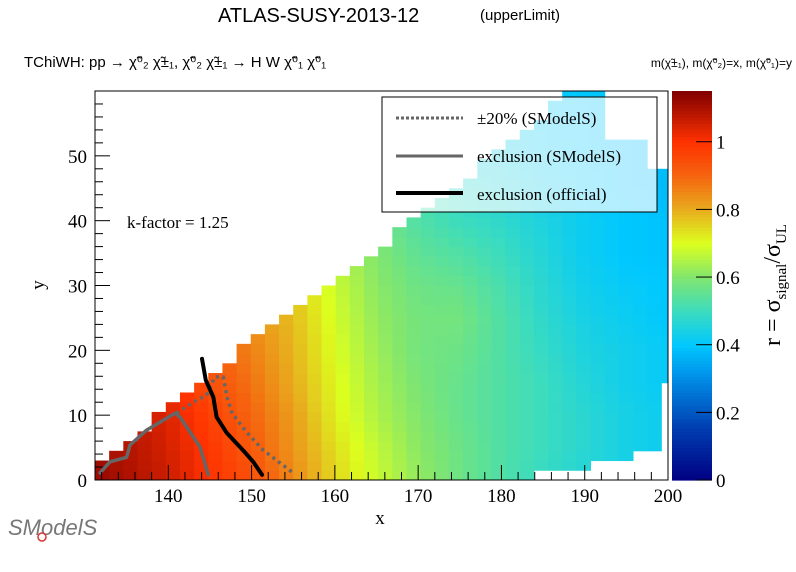 The image size is (796, 572). What do you see at coordinates (77, 416) in the screenshot?
I see `y-tick-label: 10` at bounding box center [77, 416].